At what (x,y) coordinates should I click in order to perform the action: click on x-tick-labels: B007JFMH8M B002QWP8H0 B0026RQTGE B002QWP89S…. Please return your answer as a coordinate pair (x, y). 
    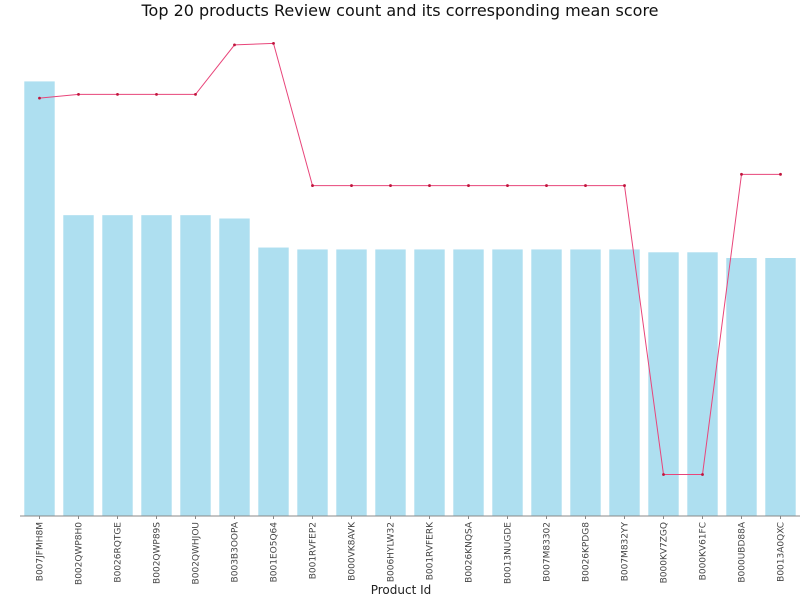
    Looking at the image, I should click on (411, 550).